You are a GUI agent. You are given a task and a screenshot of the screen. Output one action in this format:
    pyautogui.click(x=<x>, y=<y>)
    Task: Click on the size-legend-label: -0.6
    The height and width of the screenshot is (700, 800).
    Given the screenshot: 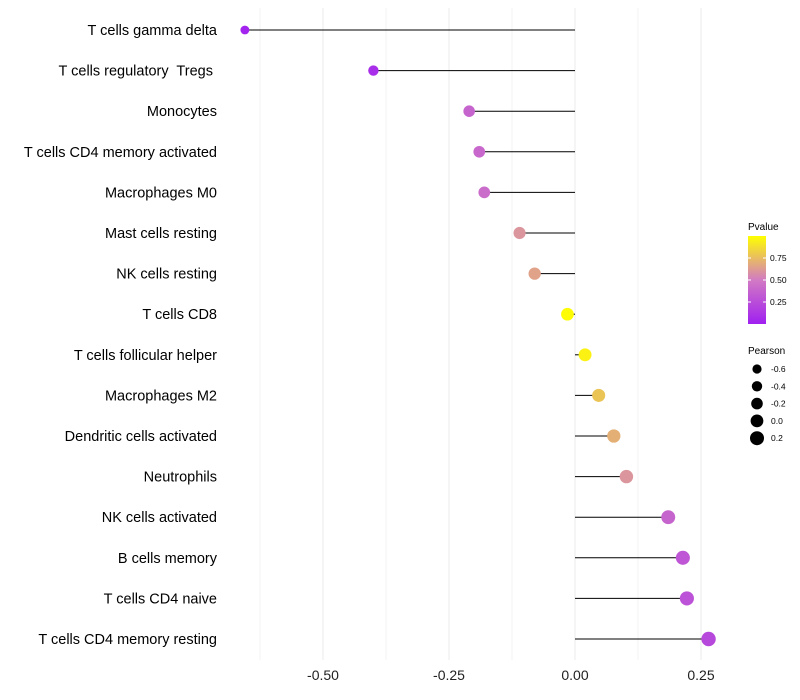 What is the action you would take?
    pyautogui.click(x=778, y=369)
    